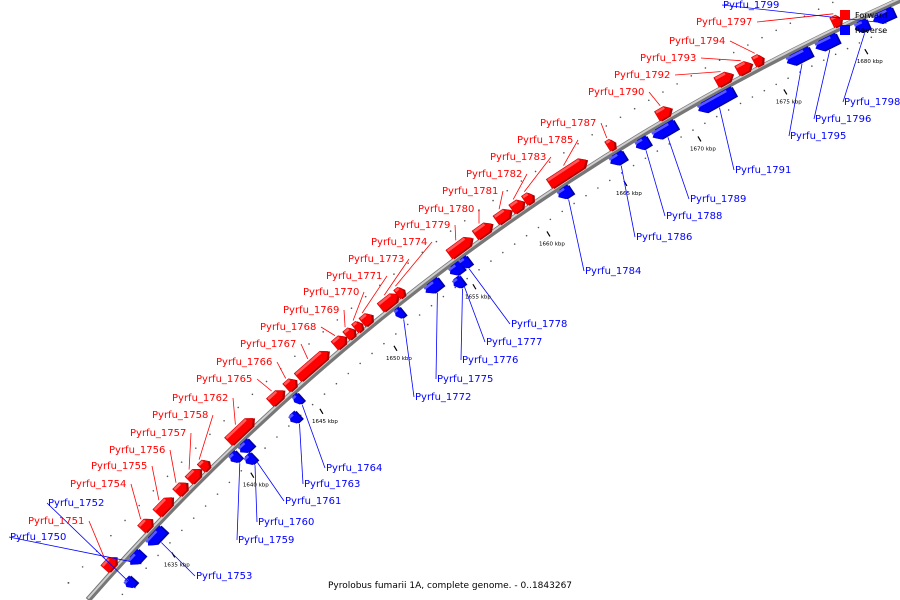 The width and height of the screenshot is (900, 600). I want to click on gene-label-pyrfu-1751: Pyrfu_1751, so click(56, 521).